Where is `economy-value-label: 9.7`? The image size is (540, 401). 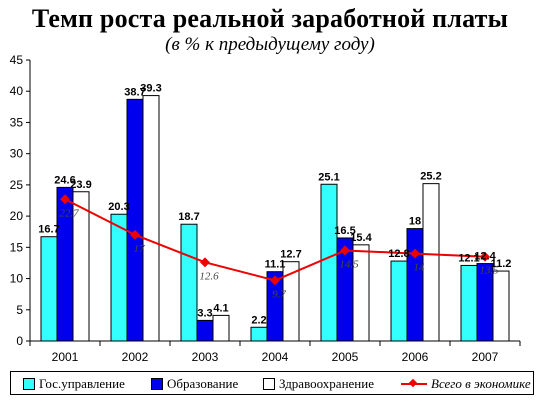
economy-value-label: 9.7 is located at coordinates (279, 294).